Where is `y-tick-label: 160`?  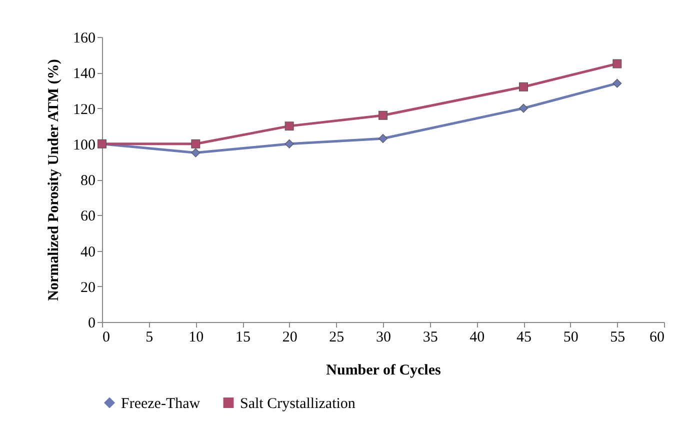 y-tick-label: 160 is located at coordinates (84, 38).